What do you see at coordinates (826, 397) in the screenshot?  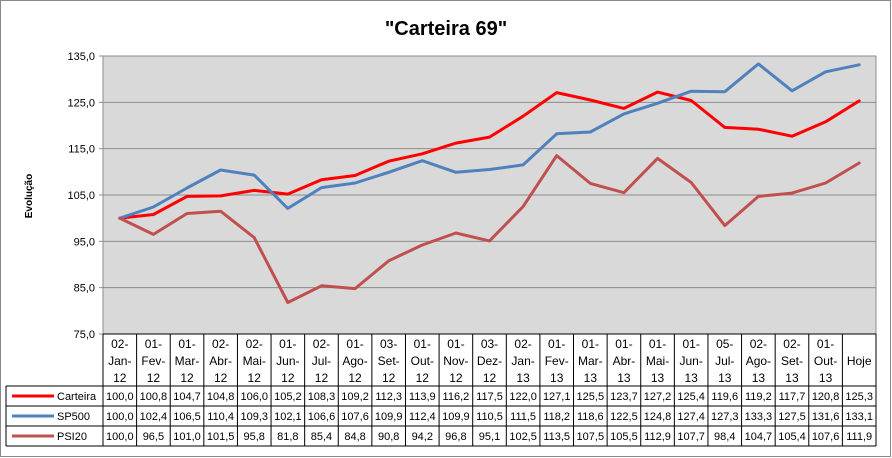 I see `data-cell: 120,8` at bounding box center [826, 397].